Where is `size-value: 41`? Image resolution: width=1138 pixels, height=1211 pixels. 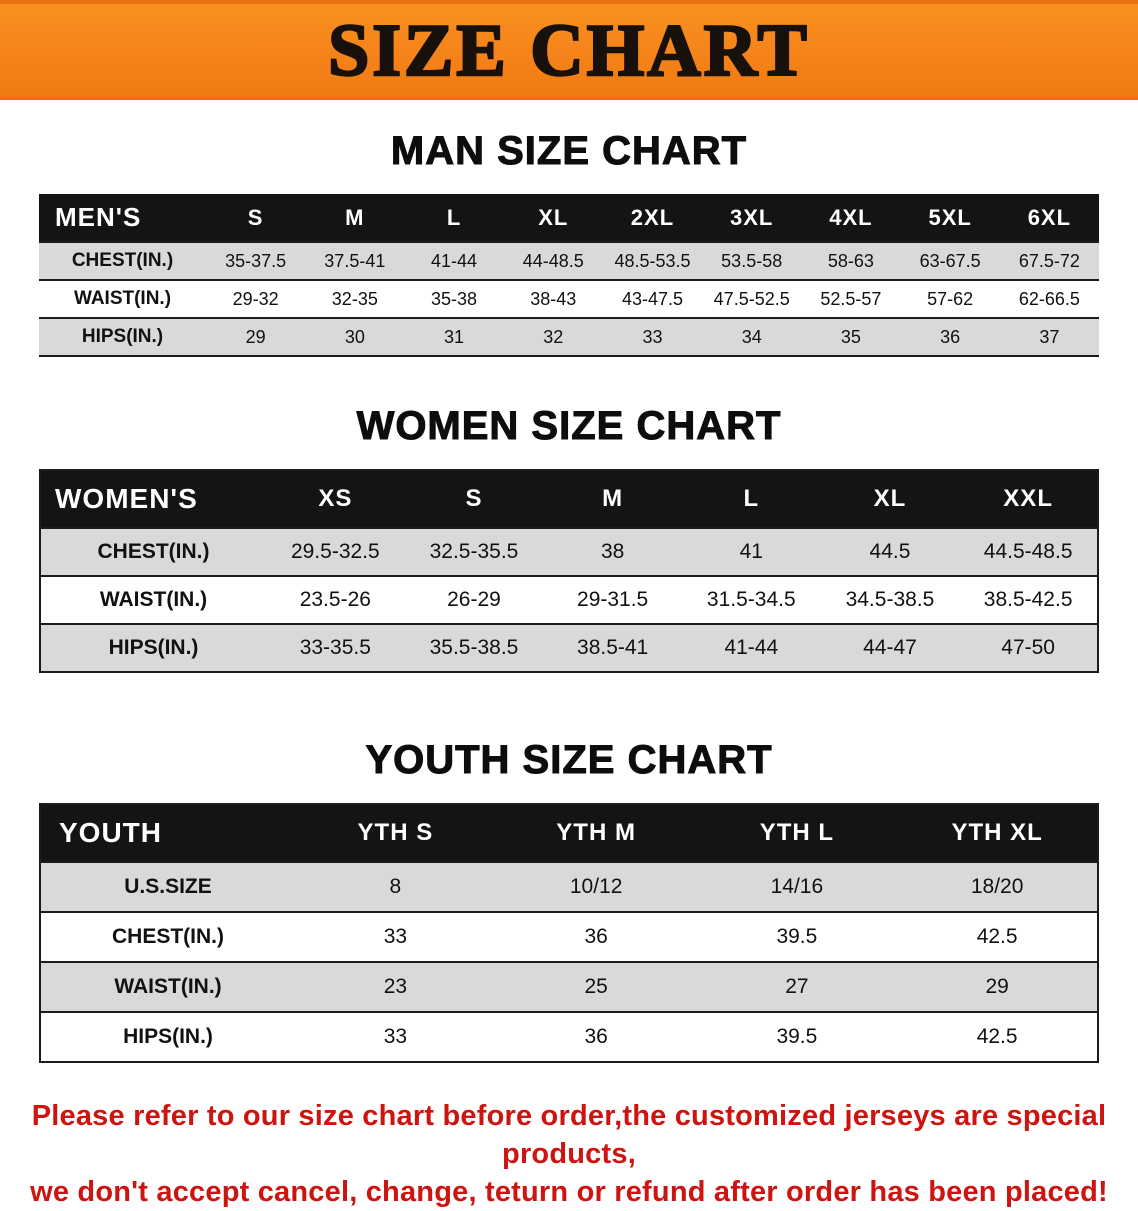
size-value: 41 is located at coordinates (751, 551).